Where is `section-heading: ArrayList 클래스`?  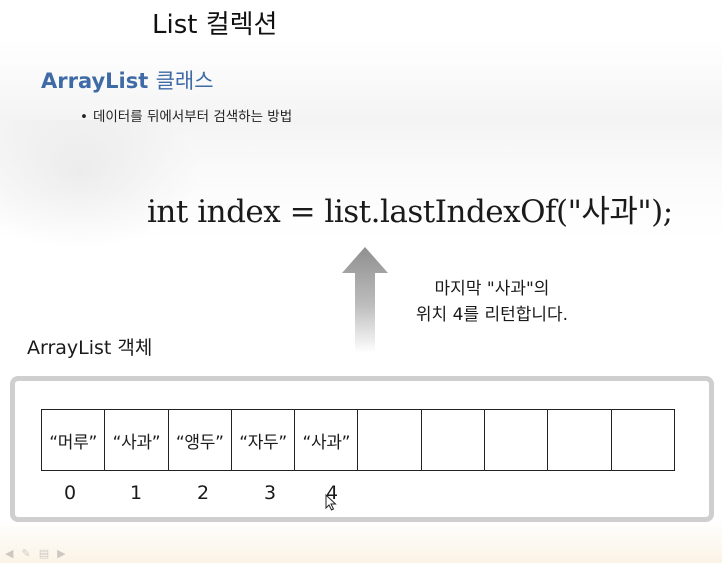 section-heading: ArrayList 클래스 is located at coordinates (127, 81).